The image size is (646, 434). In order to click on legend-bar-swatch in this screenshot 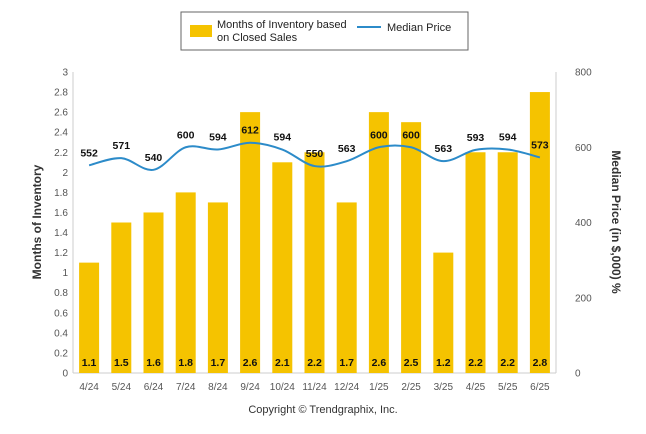, I will do `click(201, 31)`.